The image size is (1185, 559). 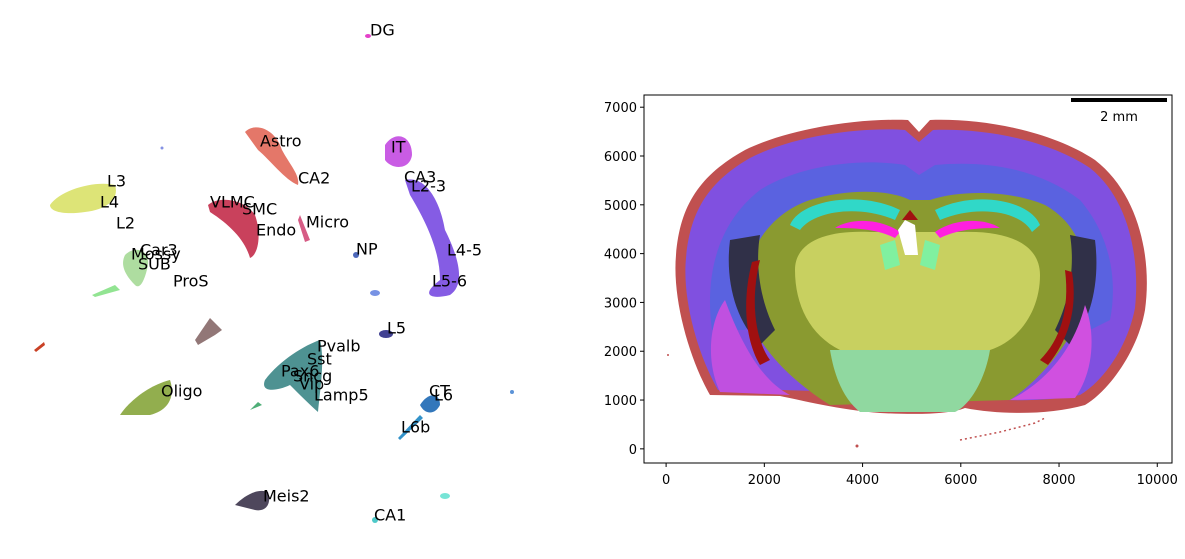 I want to click on cluster-label: Micro, so click(x=327, y=222).